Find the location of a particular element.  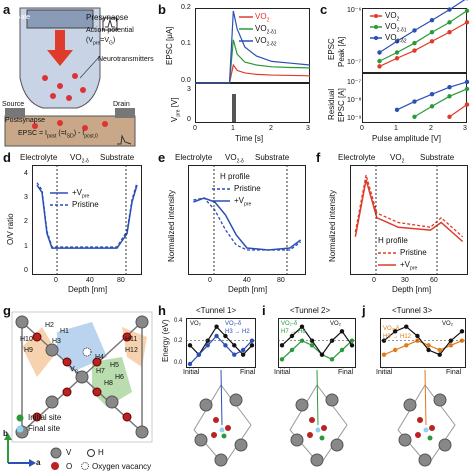

panel-d-letter: d is located at coordinates (7, 157).